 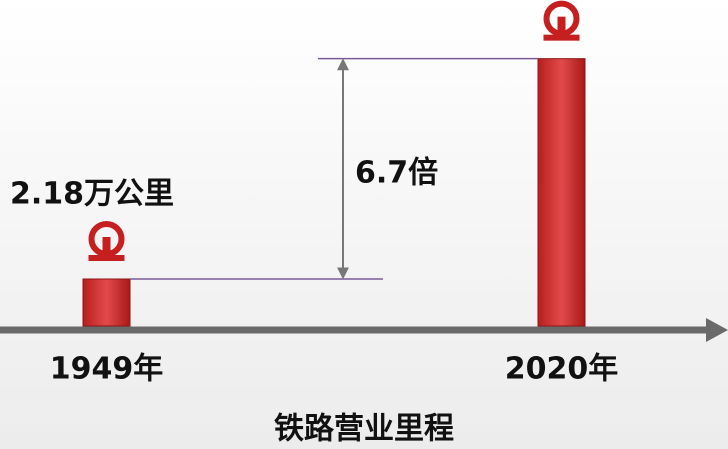 I want to click on axis-title: 铁路营业里程, so click(x=364, y=429).